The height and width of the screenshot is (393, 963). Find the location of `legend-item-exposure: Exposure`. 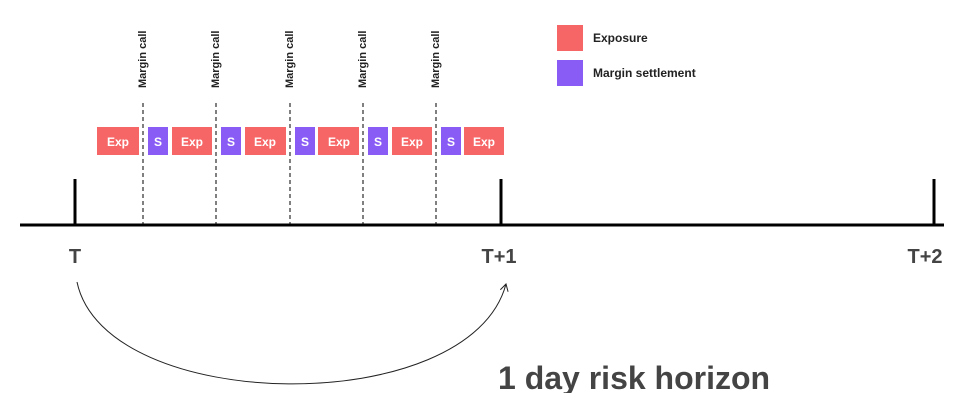

legend-item-exposure: Exposure is located at coordinates (626, 38).